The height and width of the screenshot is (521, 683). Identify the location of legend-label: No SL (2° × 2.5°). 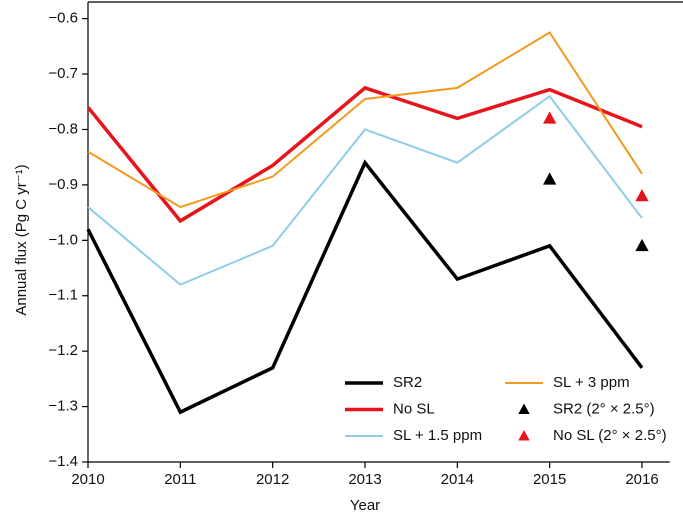
(610, 435).